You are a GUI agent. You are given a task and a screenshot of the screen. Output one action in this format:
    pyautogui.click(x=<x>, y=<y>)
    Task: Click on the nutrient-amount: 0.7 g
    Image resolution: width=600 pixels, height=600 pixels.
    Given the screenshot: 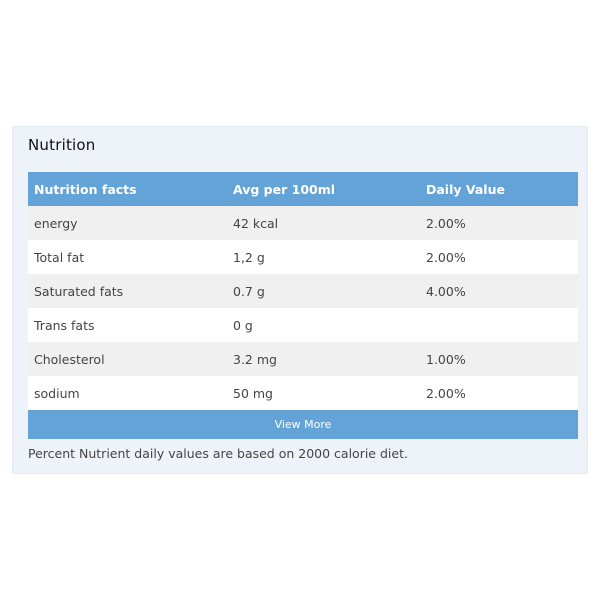 What is the action you would take?
    pyautogui.click(x=249, y=291)
    